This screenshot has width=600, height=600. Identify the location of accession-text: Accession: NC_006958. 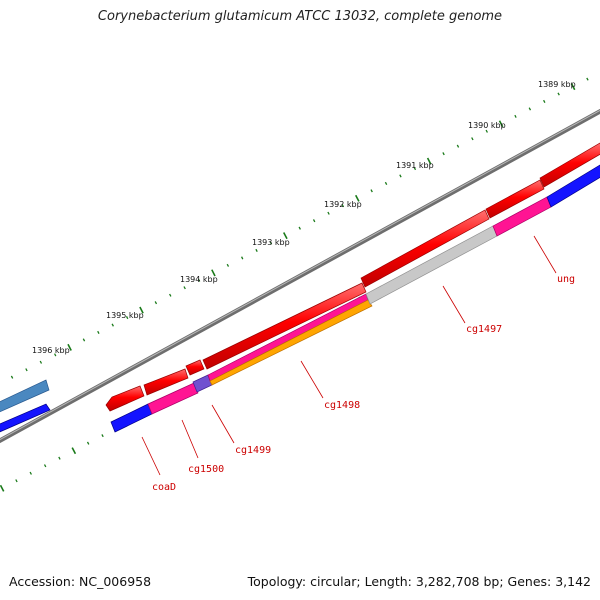
(80, 581).